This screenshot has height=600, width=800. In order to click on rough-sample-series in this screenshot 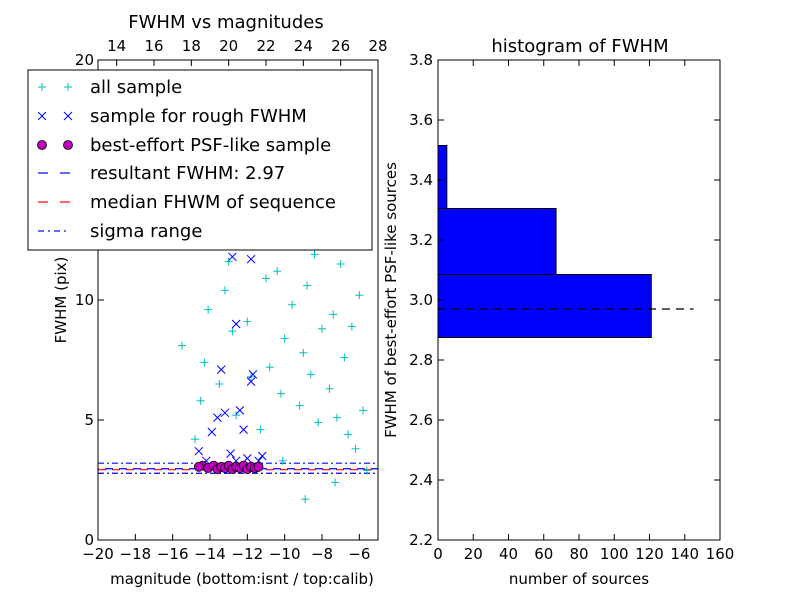, I will do `click(230, 359)`.